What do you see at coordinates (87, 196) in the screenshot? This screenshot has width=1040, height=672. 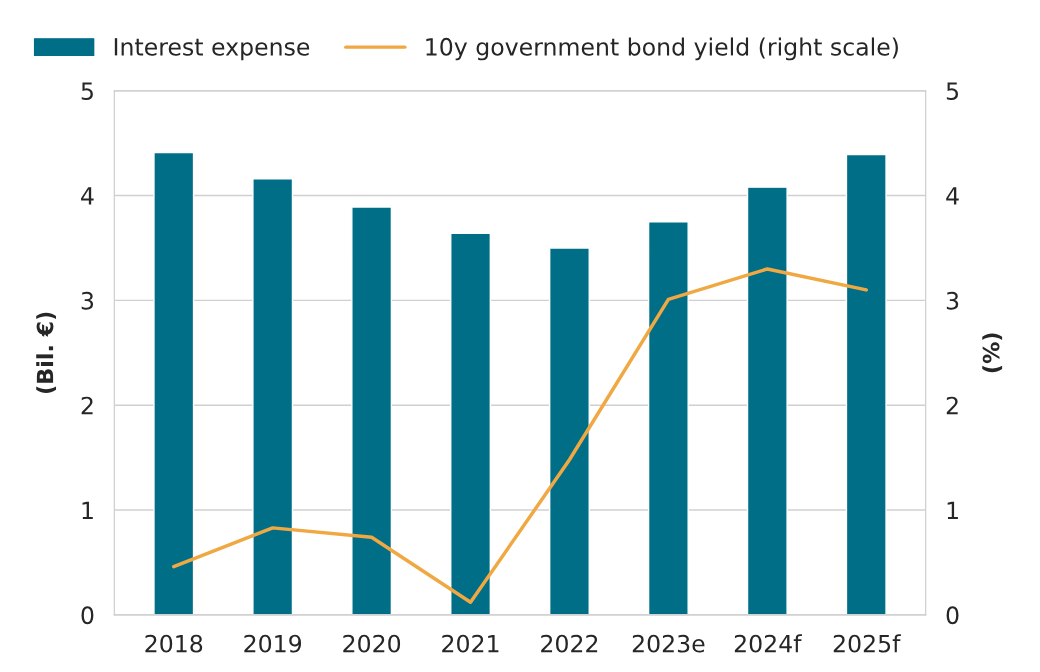 I see `y-tick-label: 4` at bounding box center [87, 196].